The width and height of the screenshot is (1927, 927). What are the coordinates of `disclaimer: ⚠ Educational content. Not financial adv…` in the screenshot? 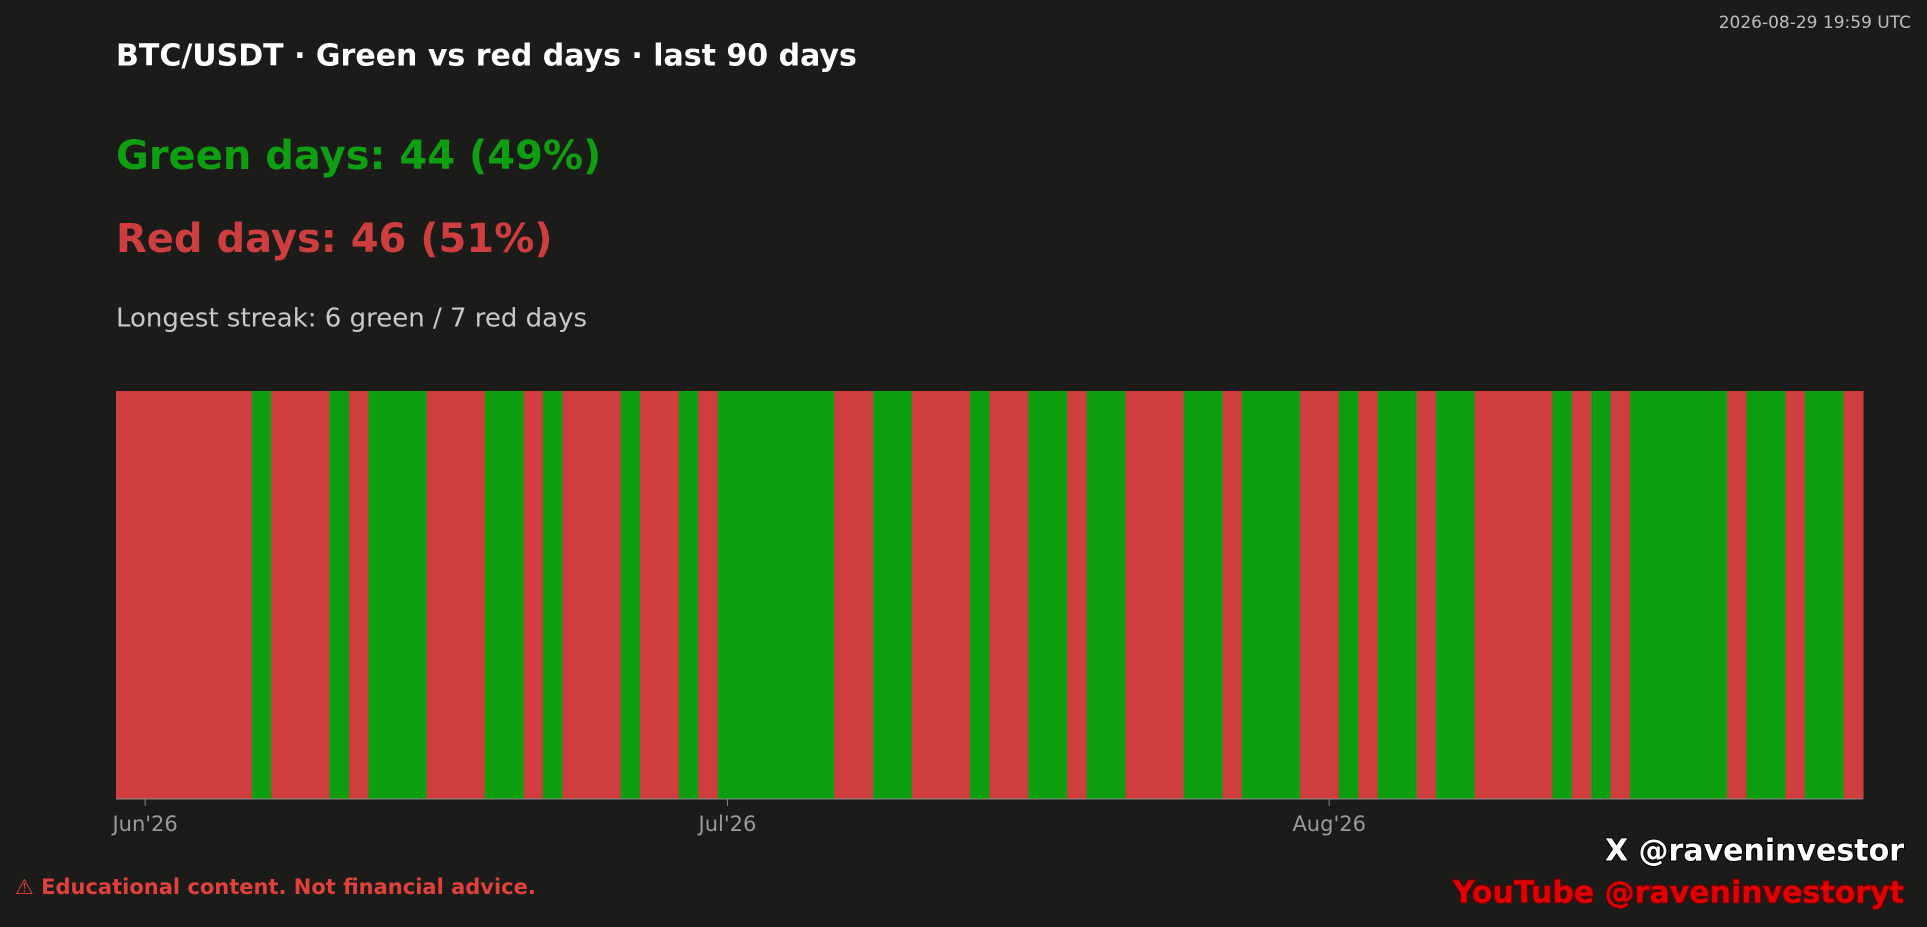 It's located at (275, 887).